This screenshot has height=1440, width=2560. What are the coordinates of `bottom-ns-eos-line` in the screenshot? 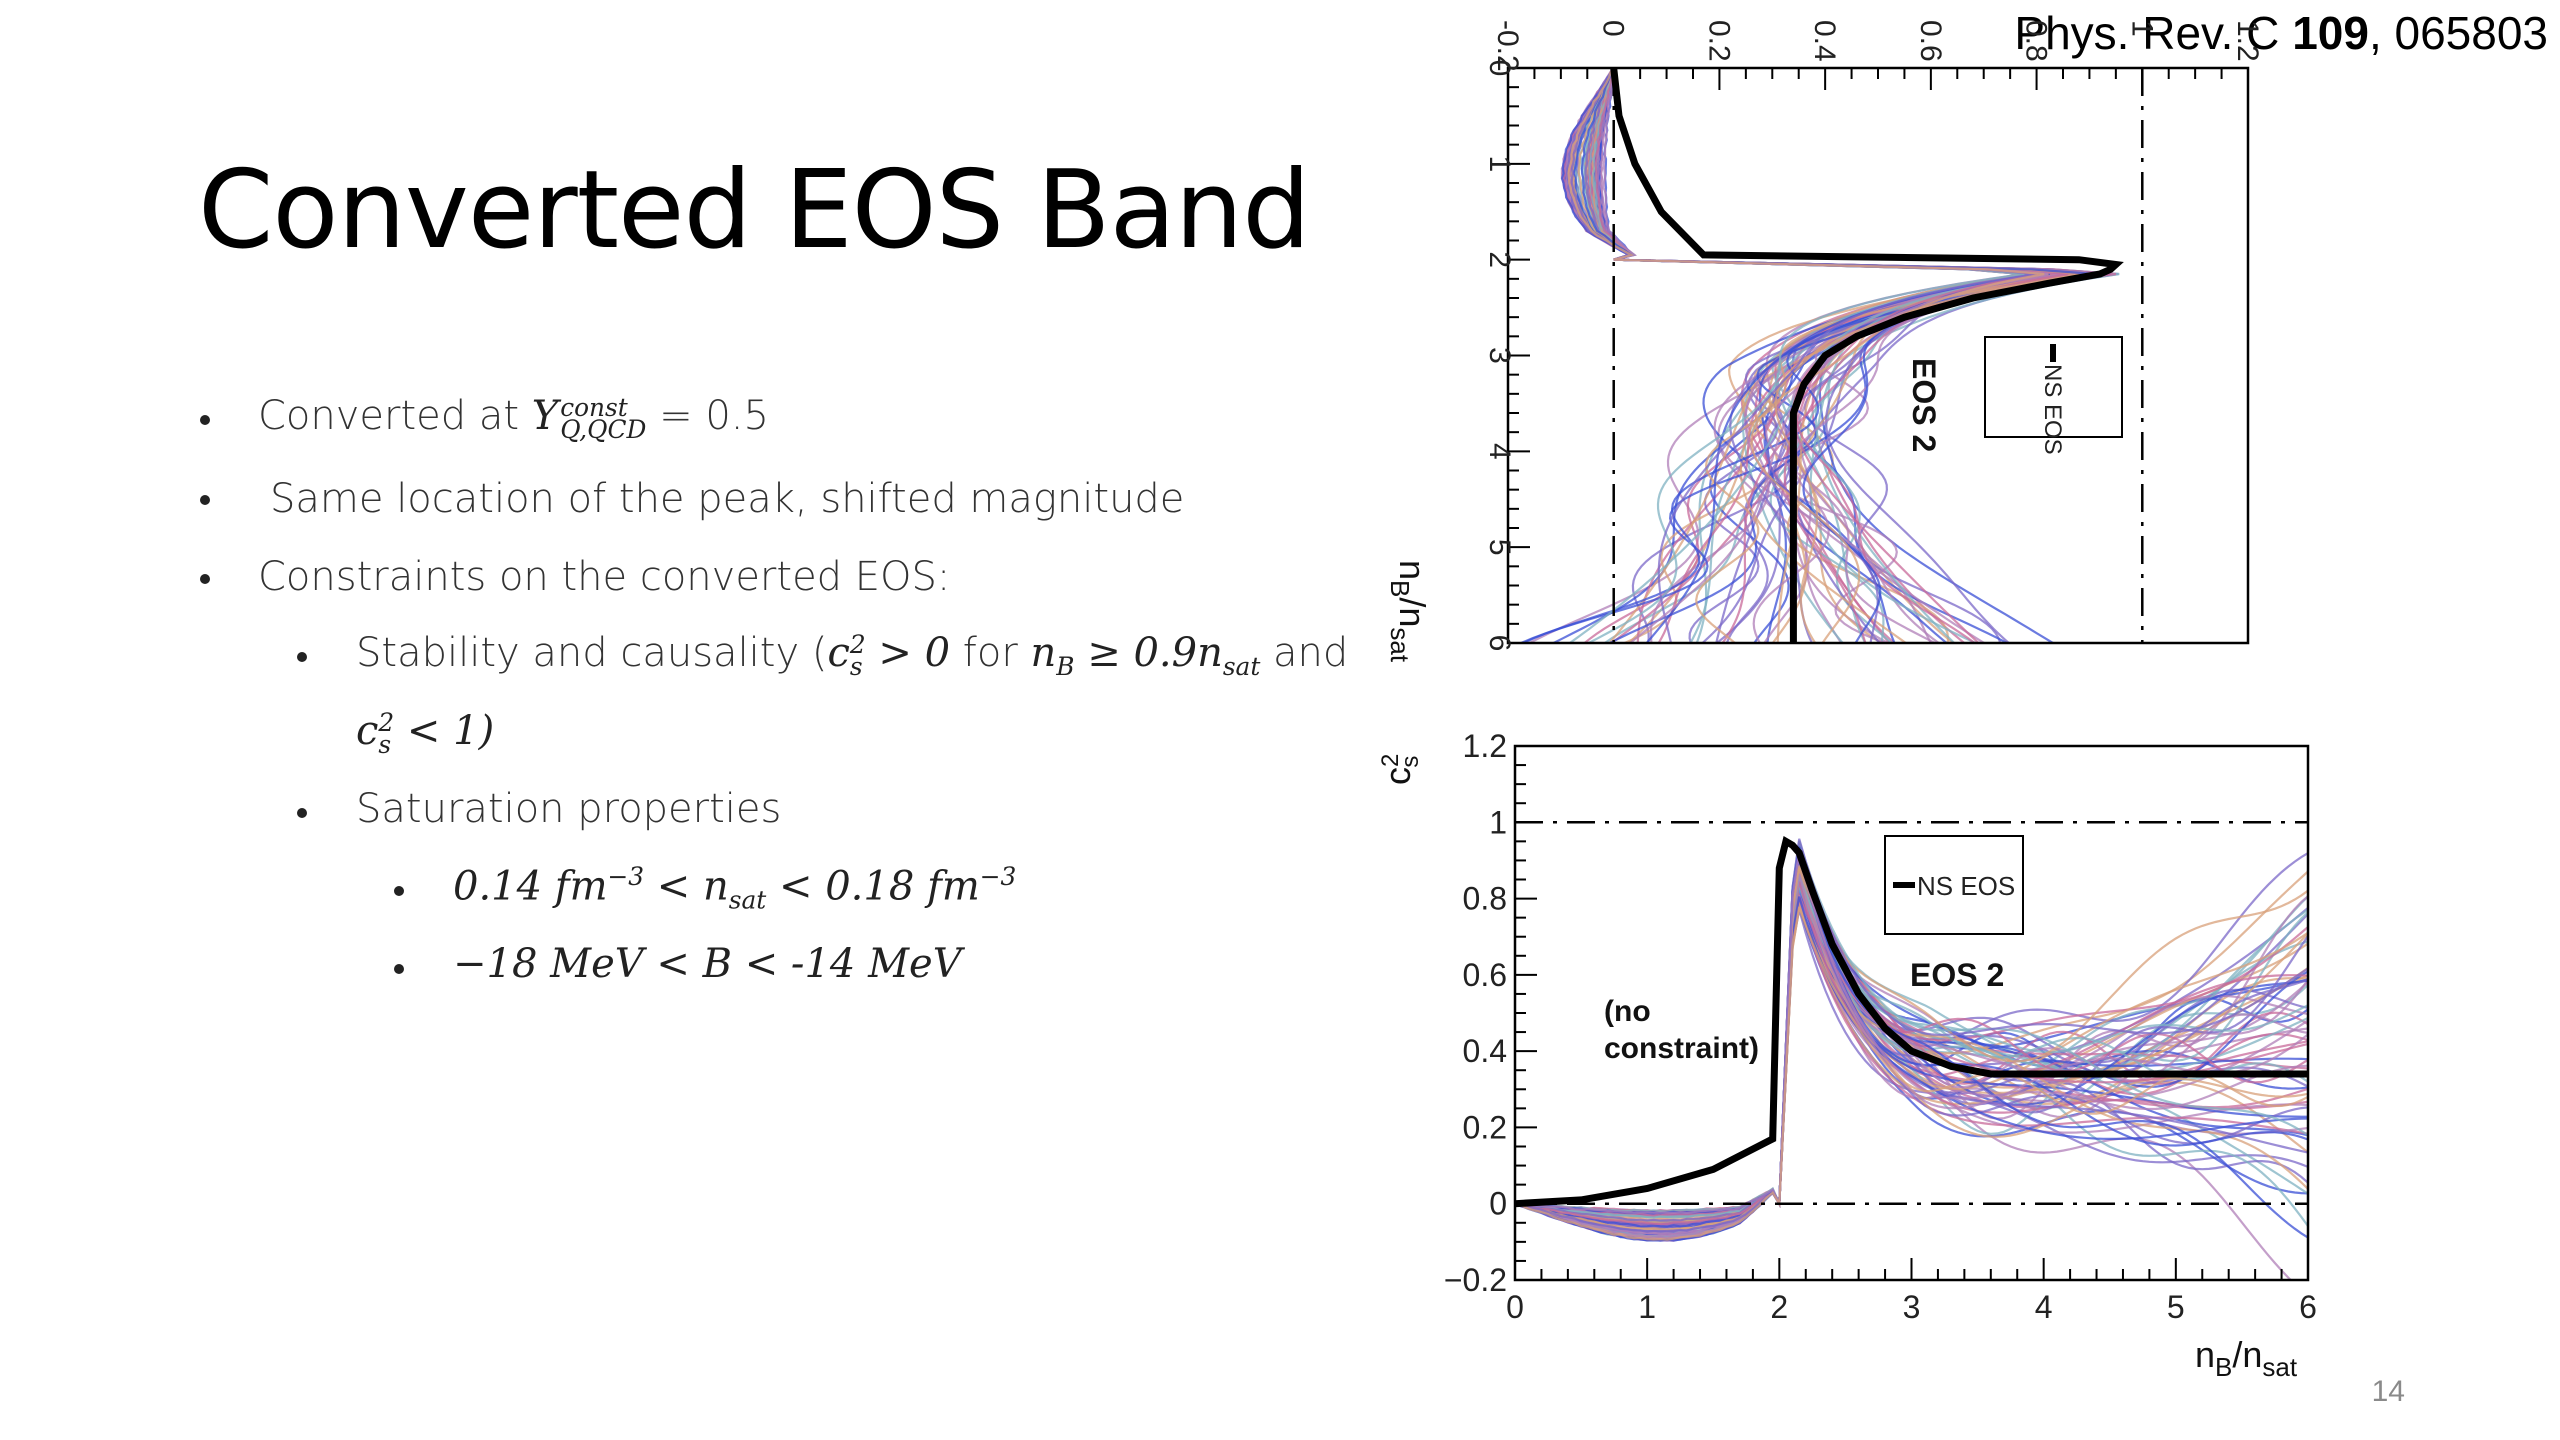 It's located at (1911, 1022).